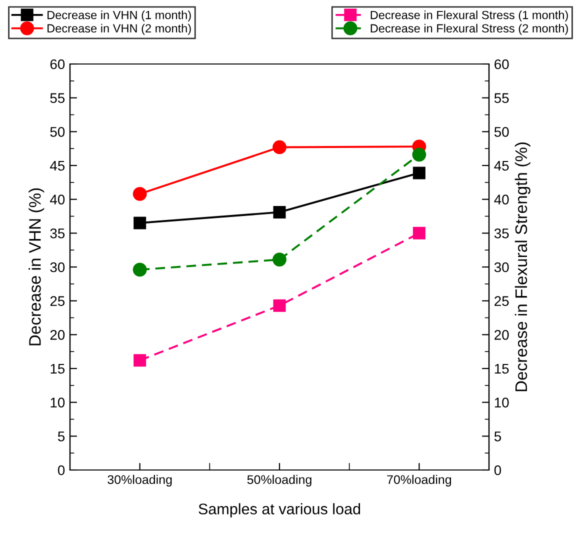  I want to click on y-tick-label: 60, so click(57, 64).